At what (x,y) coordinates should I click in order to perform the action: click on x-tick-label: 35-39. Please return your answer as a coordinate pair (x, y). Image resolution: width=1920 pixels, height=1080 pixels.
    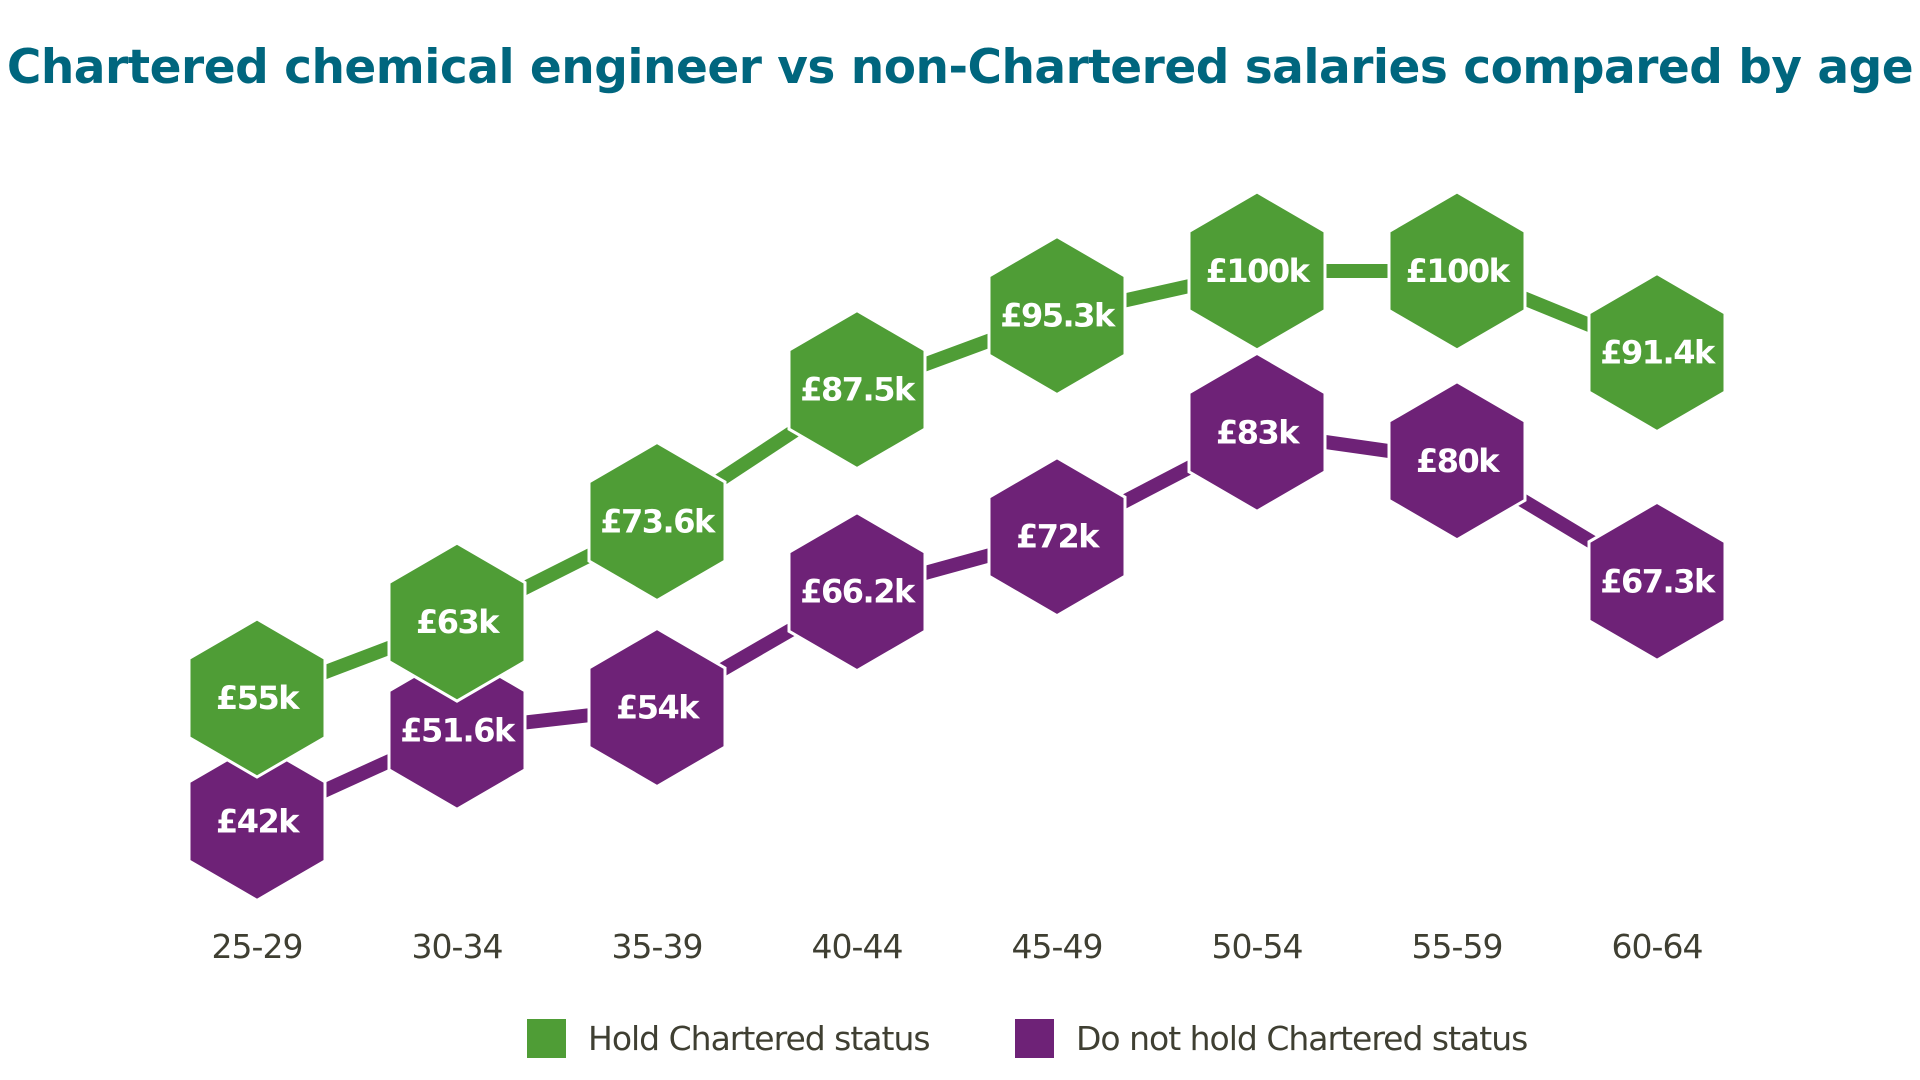
    Looking at the image, I should click on (657, 946).